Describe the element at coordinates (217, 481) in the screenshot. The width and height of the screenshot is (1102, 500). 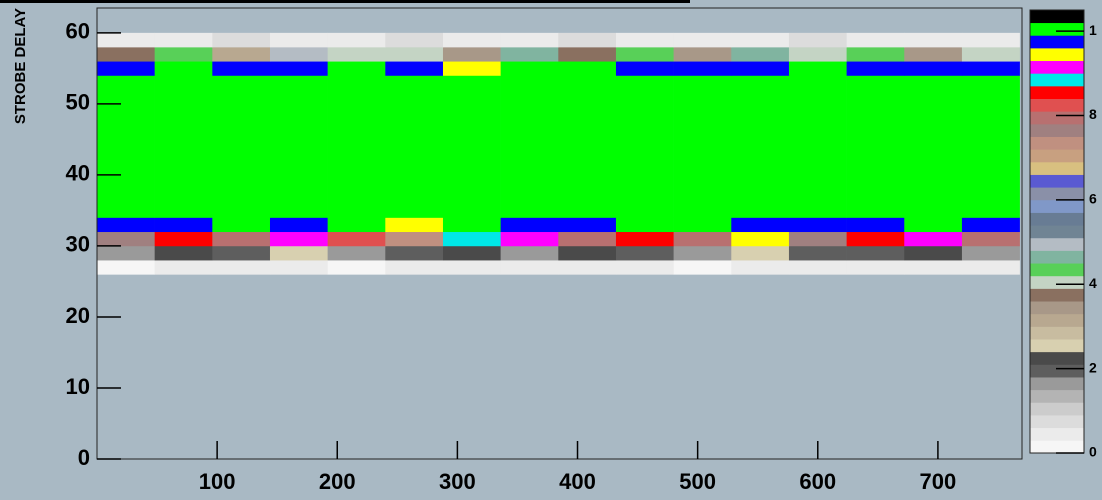
I see `x-tick-label: 100` at that location.